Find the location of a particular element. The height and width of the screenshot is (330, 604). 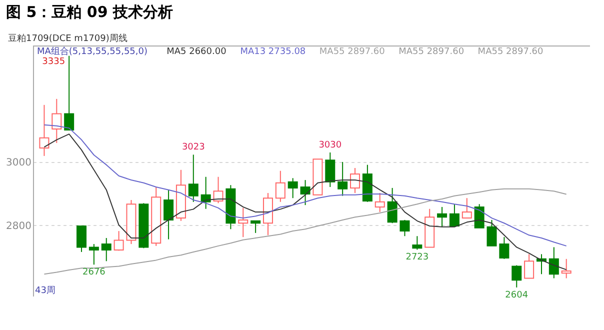

annotation: 2604 is located at coordinates (516, 295).